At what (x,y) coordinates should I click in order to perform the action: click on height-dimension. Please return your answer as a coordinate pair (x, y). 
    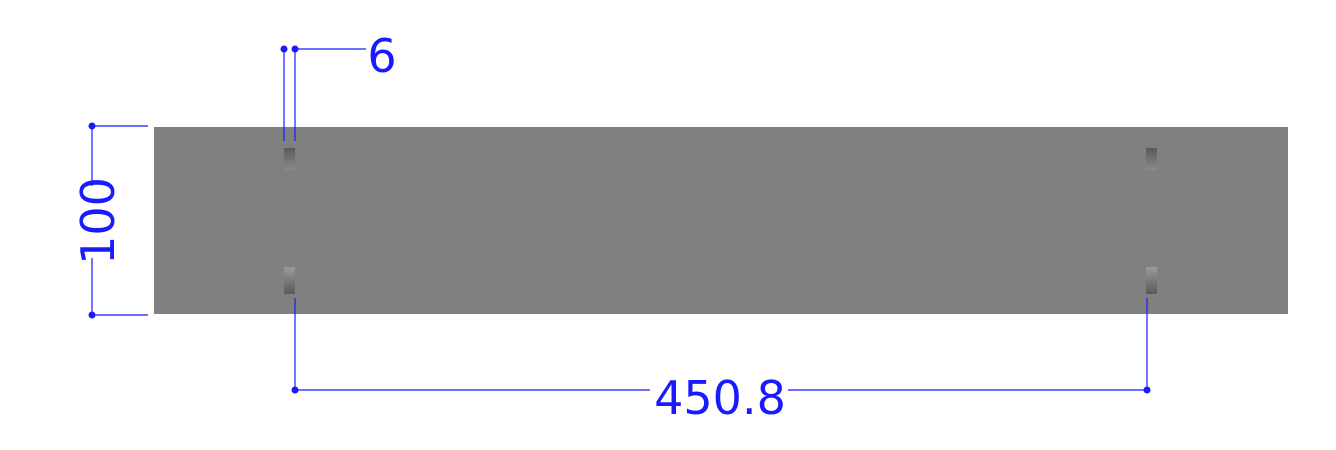
    Looking at the image, I should click on (119, 220).